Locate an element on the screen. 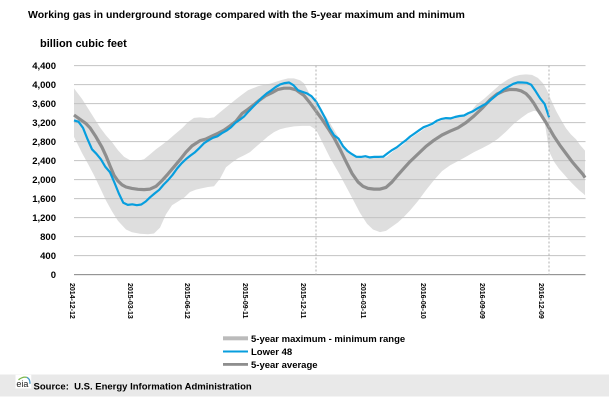 The height and width of the screenshot is (408, 609). svg-text: 2016-06-10 is located at coordinates (422, 301).